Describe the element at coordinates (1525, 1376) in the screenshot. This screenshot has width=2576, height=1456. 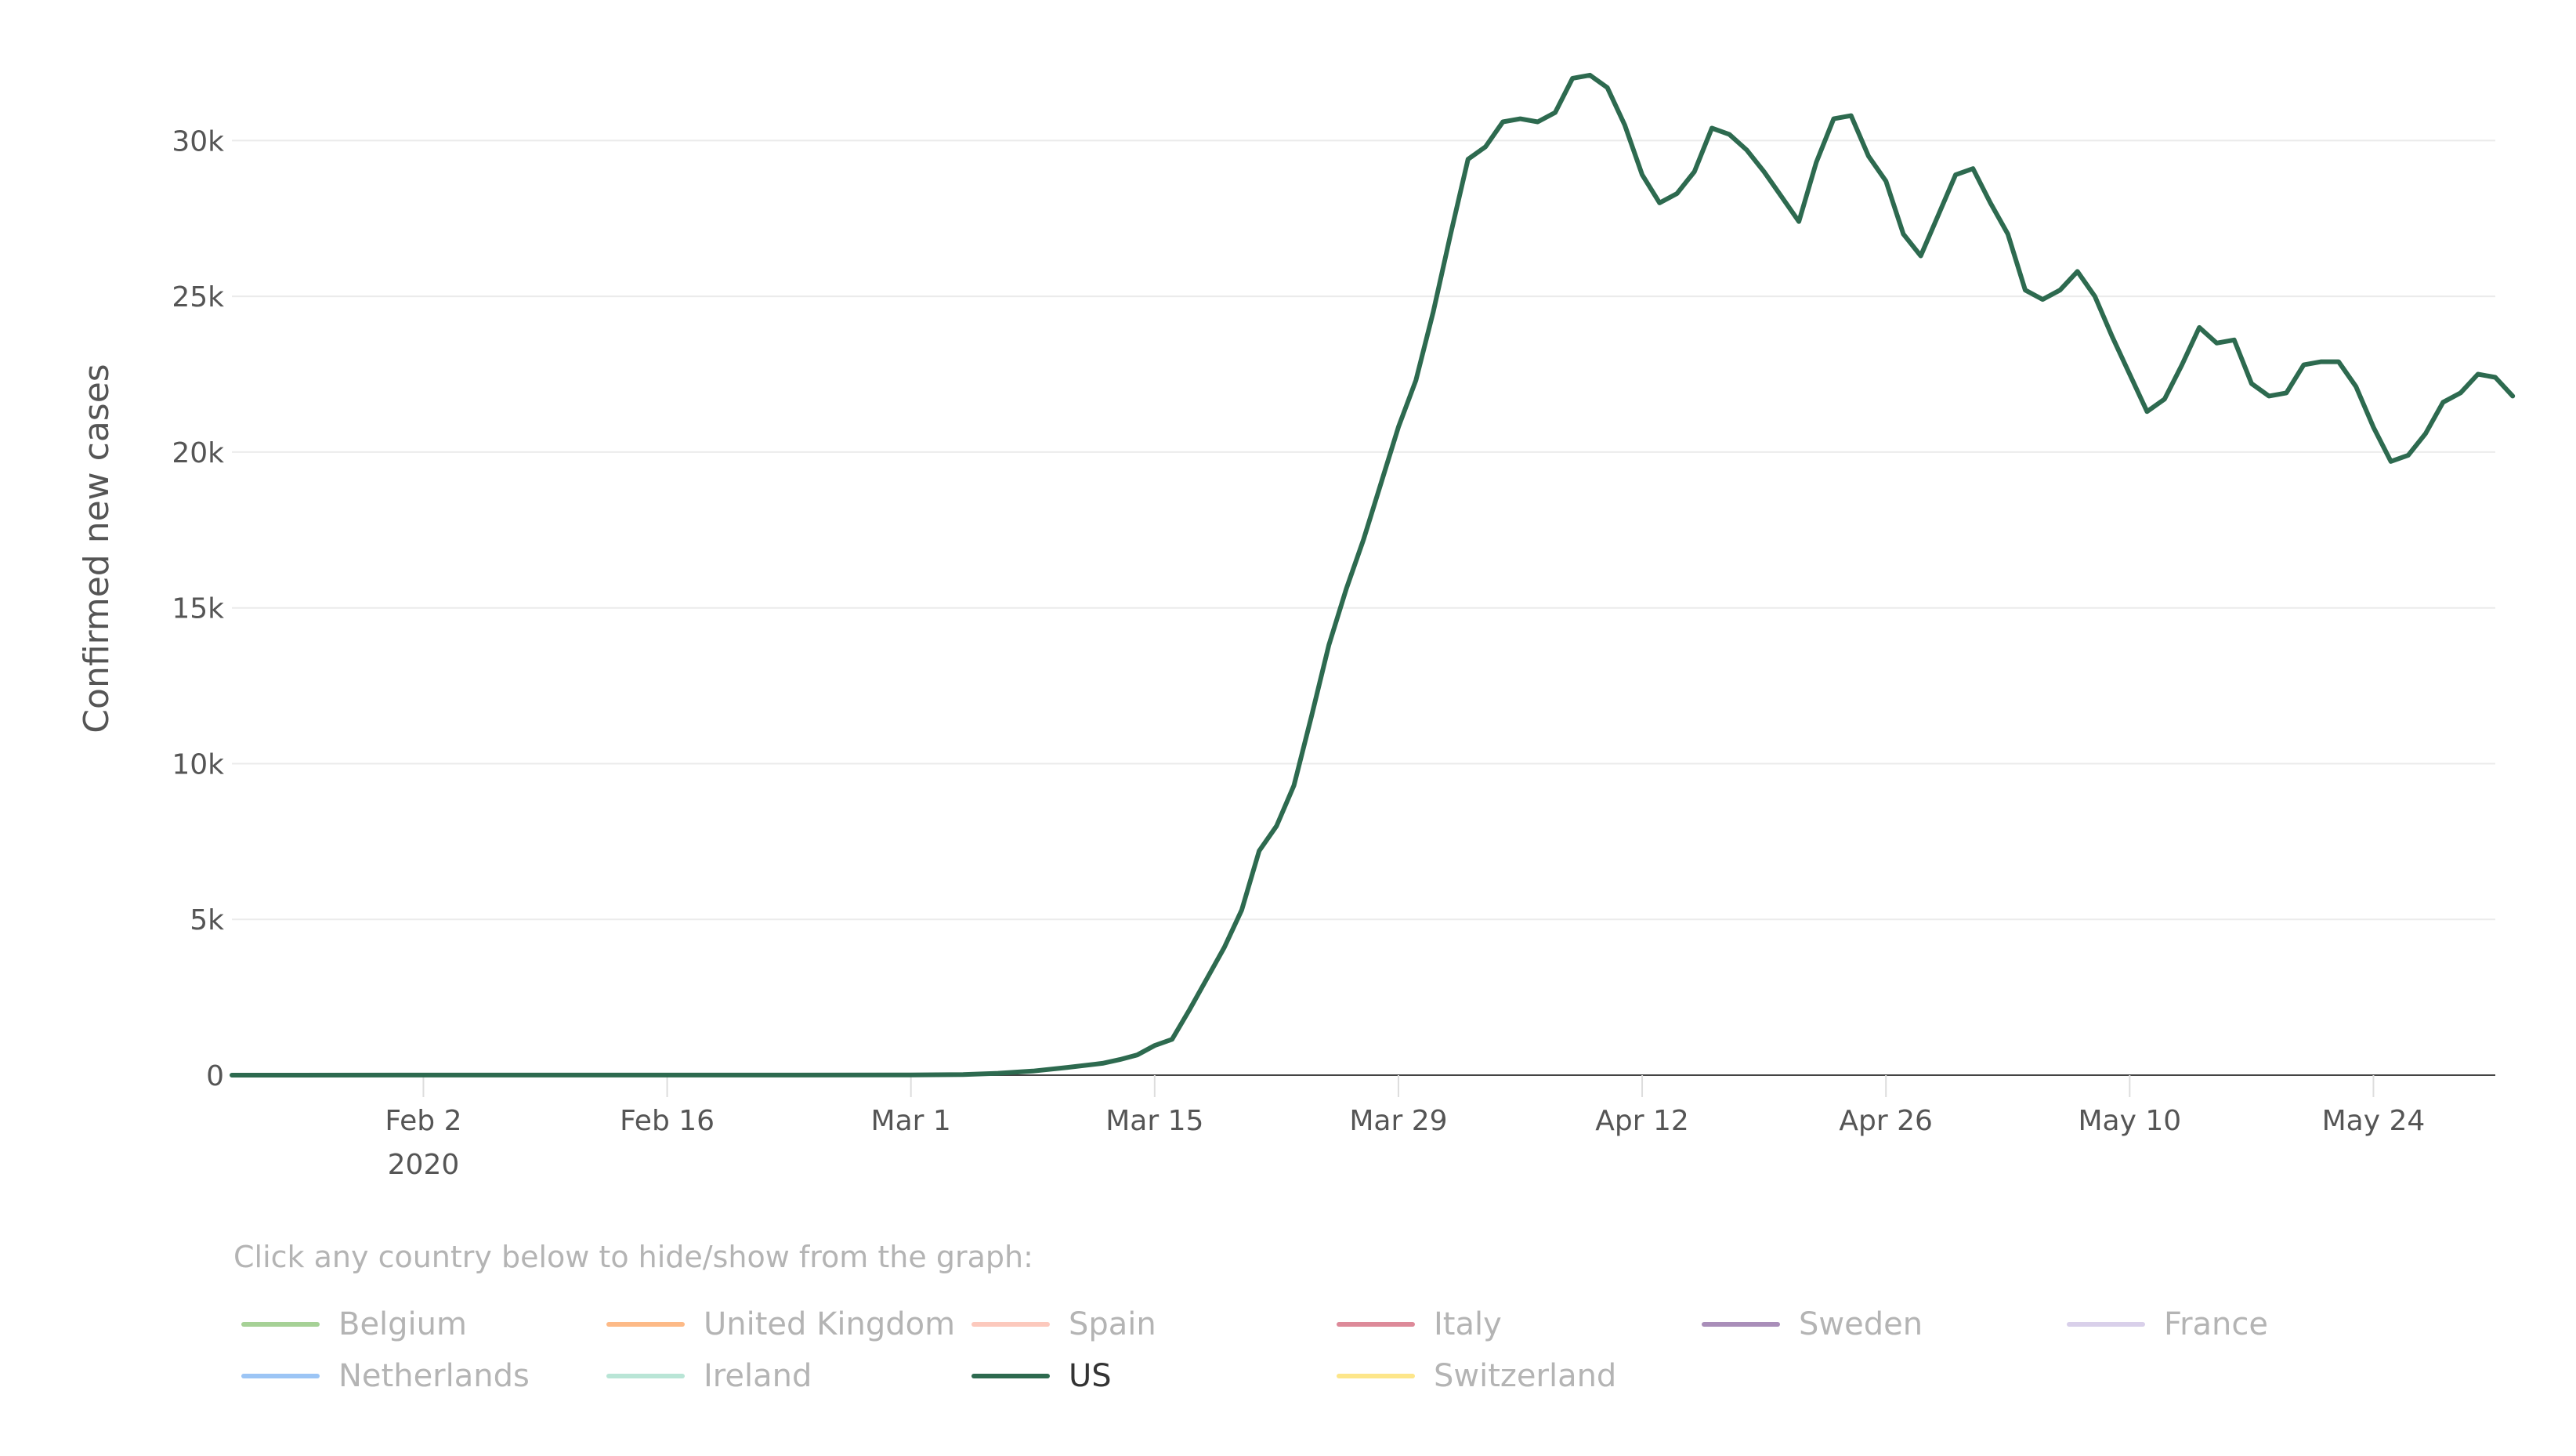
I see `legend-label: Switzerland` at that location.